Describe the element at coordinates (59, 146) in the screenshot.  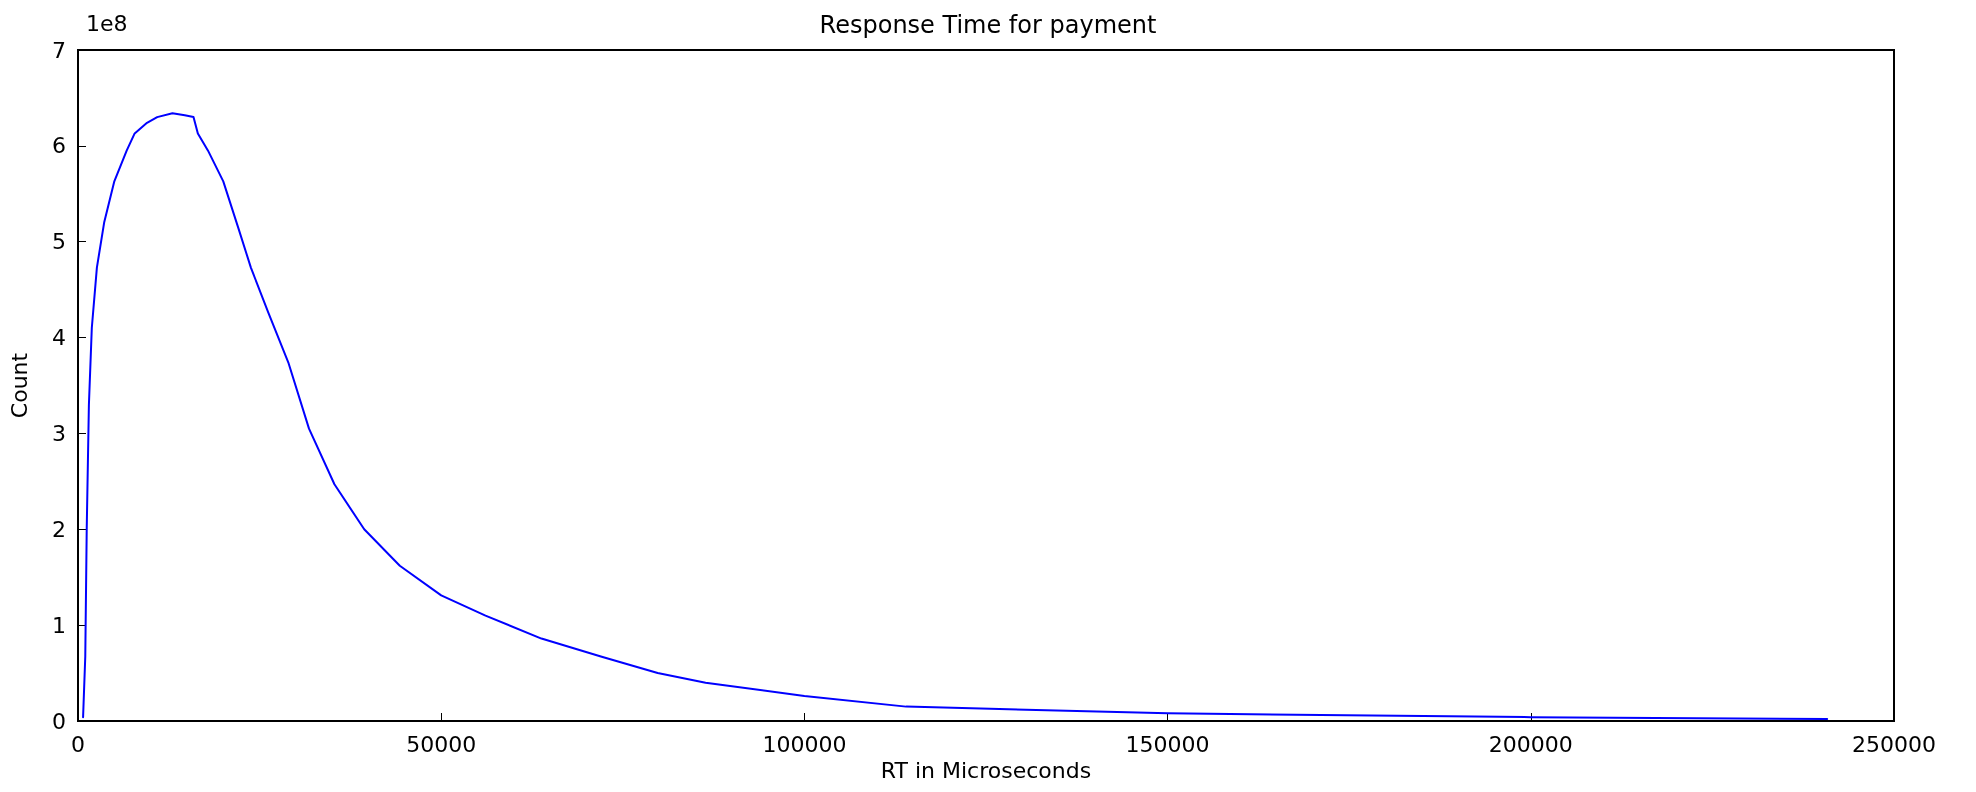
I see `y-tick-label: 6` at that location.